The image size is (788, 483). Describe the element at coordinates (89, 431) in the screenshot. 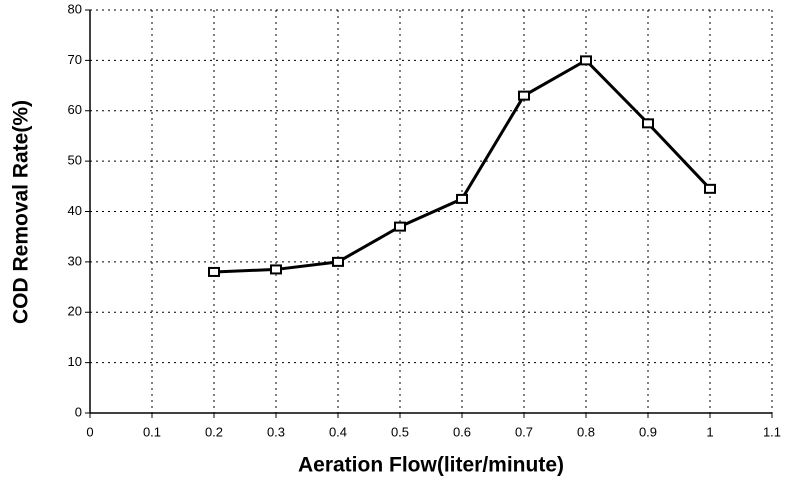

I see `x-tick-label: 0` at that location.